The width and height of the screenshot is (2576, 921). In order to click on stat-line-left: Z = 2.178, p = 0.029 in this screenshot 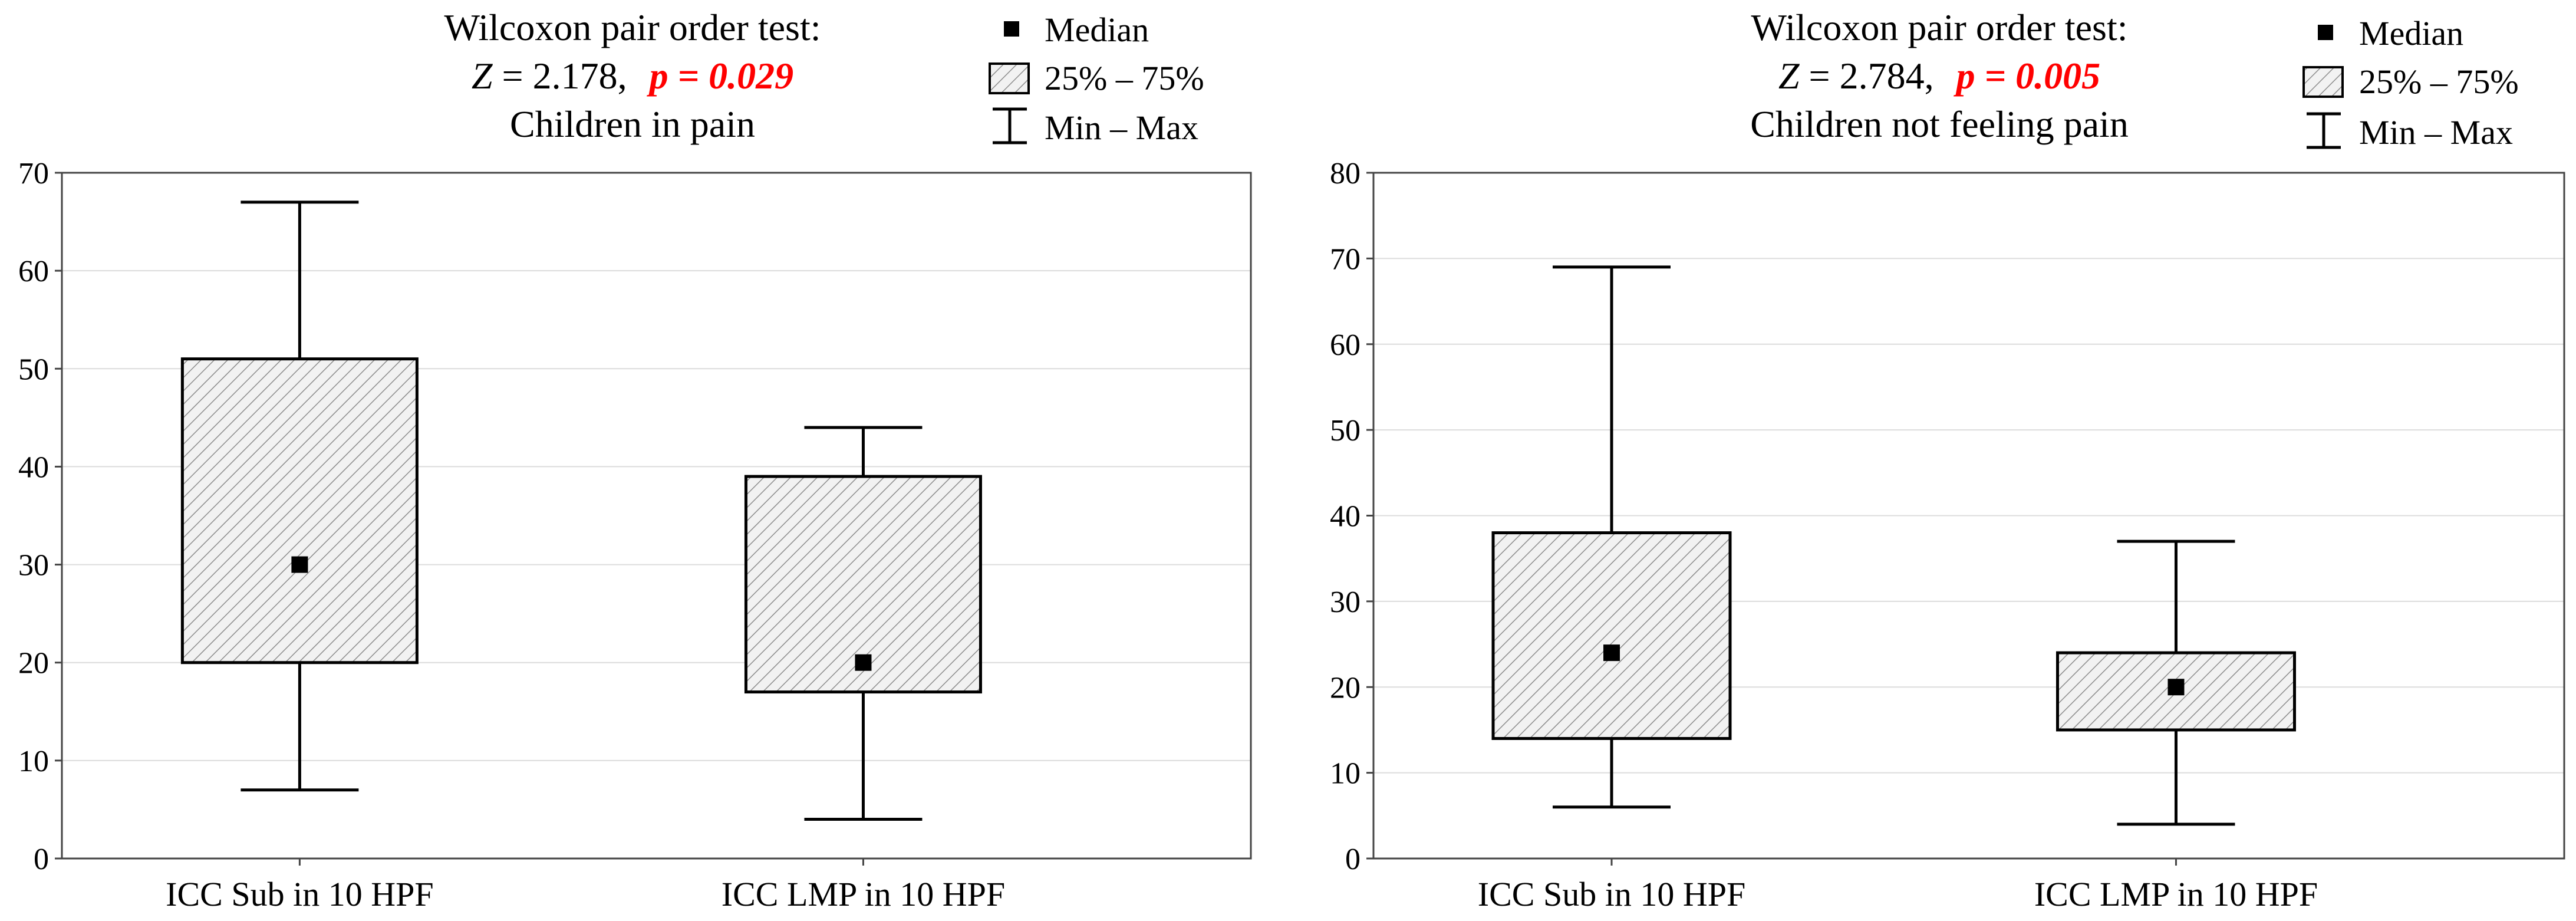, I will do `click(632, 76)`.